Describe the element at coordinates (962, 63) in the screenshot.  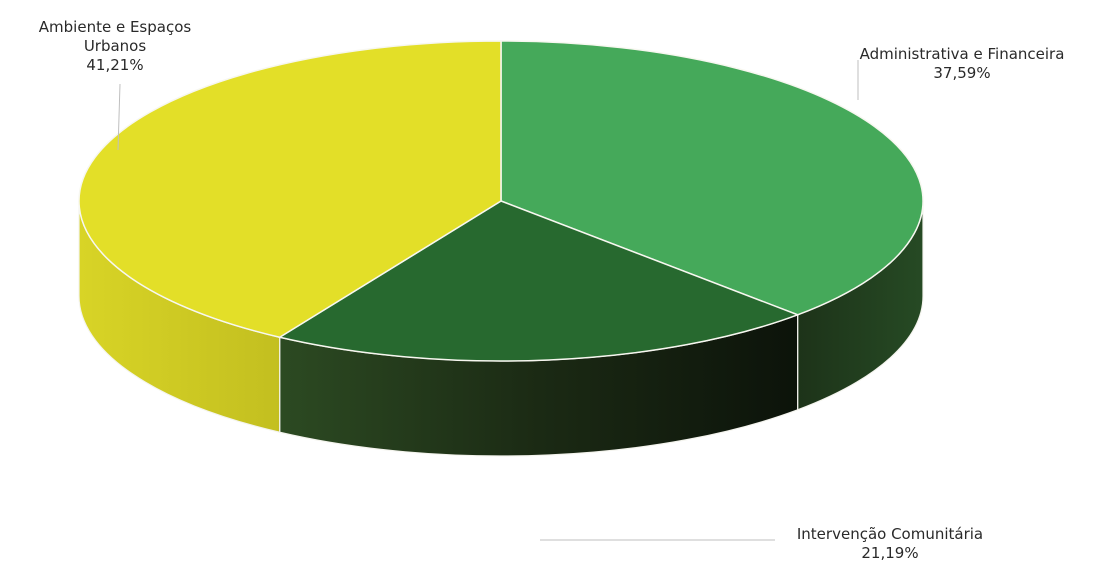
I see `slice-label-administrativa: Administrativa e Financeira 37,59%` at that location.